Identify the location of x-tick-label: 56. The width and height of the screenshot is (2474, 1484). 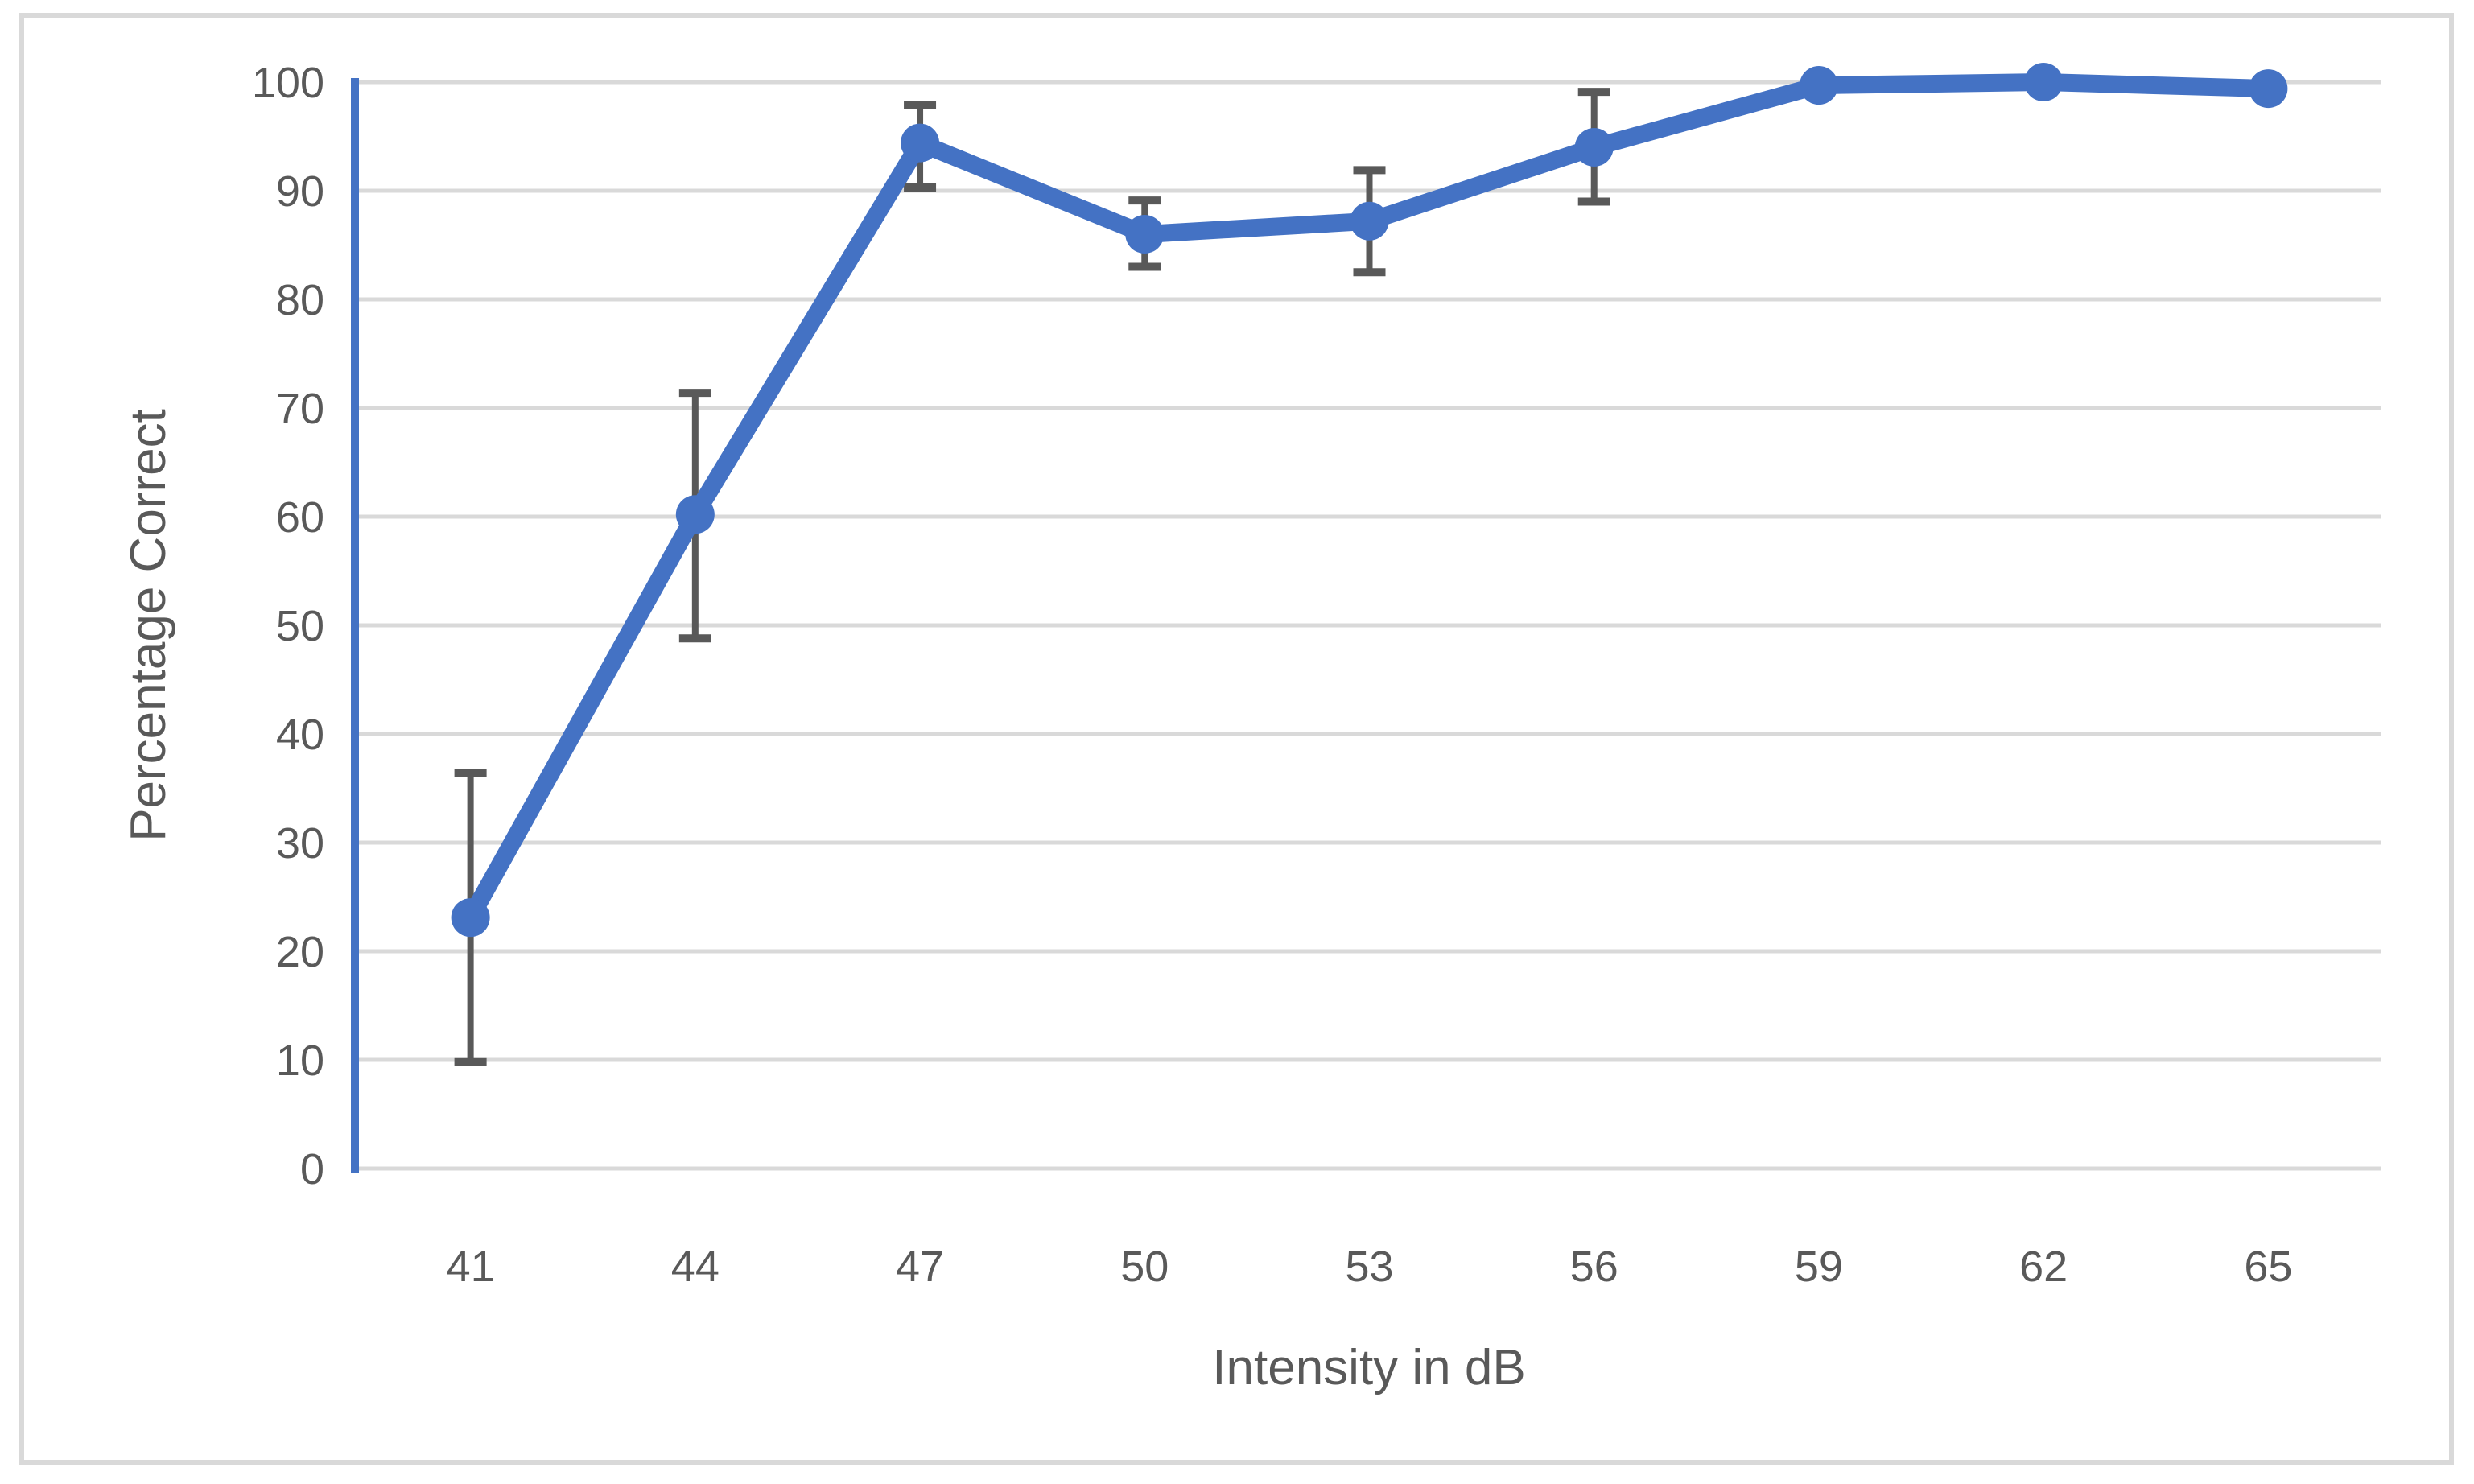
(1594, 1267).